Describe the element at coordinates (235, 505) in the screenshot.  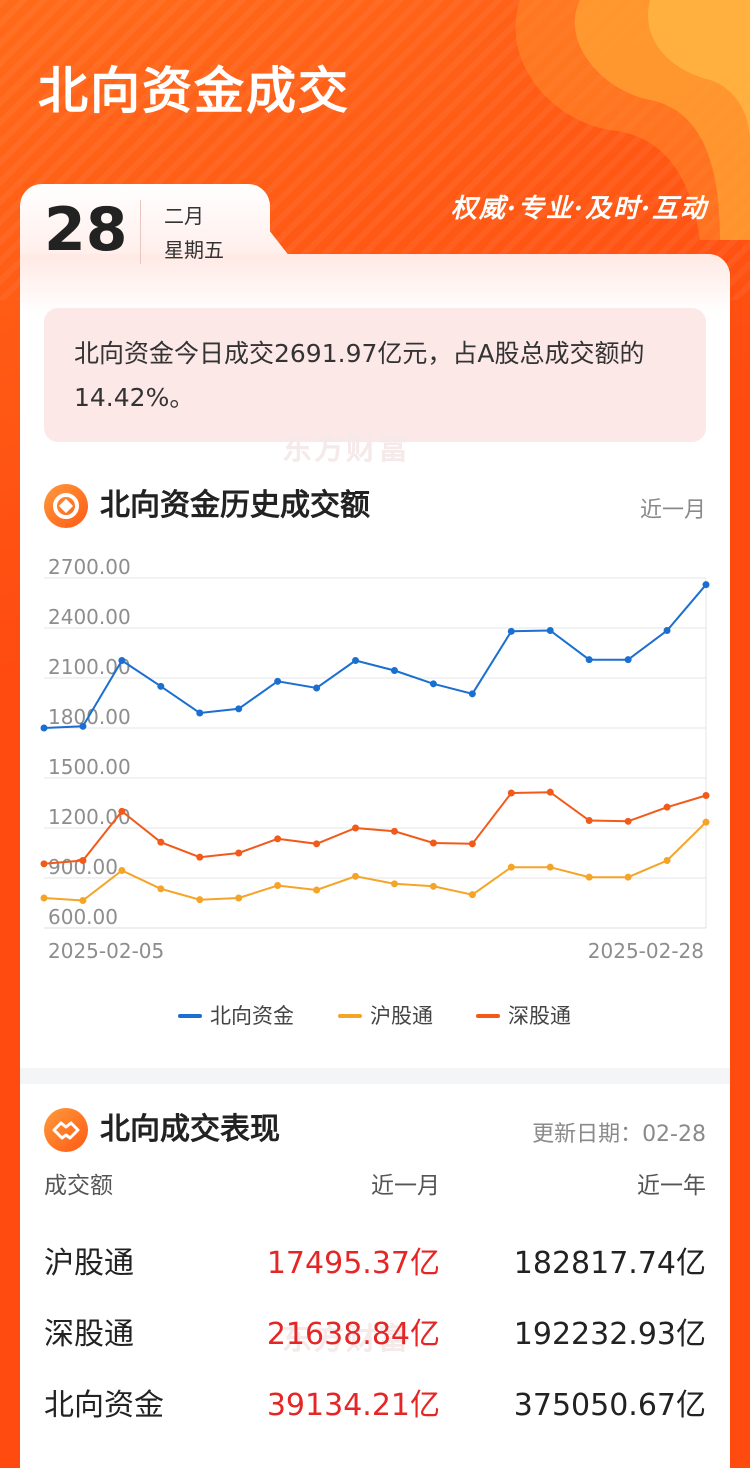
I see `history-title: 北向资金历史成交额` at that location.